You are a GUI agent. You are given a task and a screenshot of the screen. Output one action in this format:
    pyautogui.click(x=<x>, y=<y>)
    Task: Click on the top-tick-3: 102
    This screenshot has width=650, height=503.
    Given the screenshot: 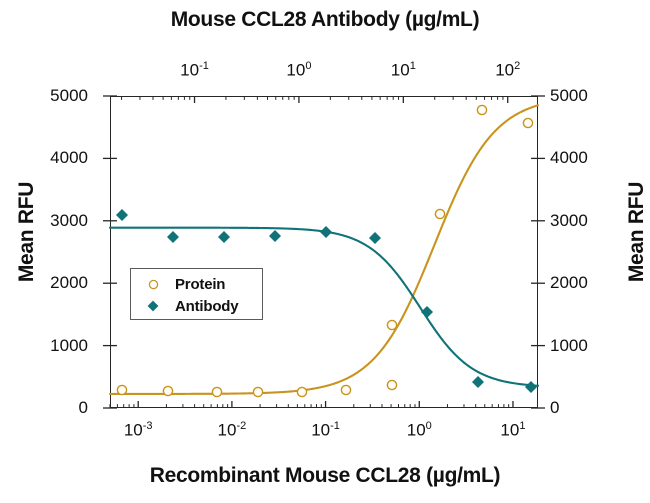 What is the action you would take?
    pyautogui.click(x=508, y=70)
    